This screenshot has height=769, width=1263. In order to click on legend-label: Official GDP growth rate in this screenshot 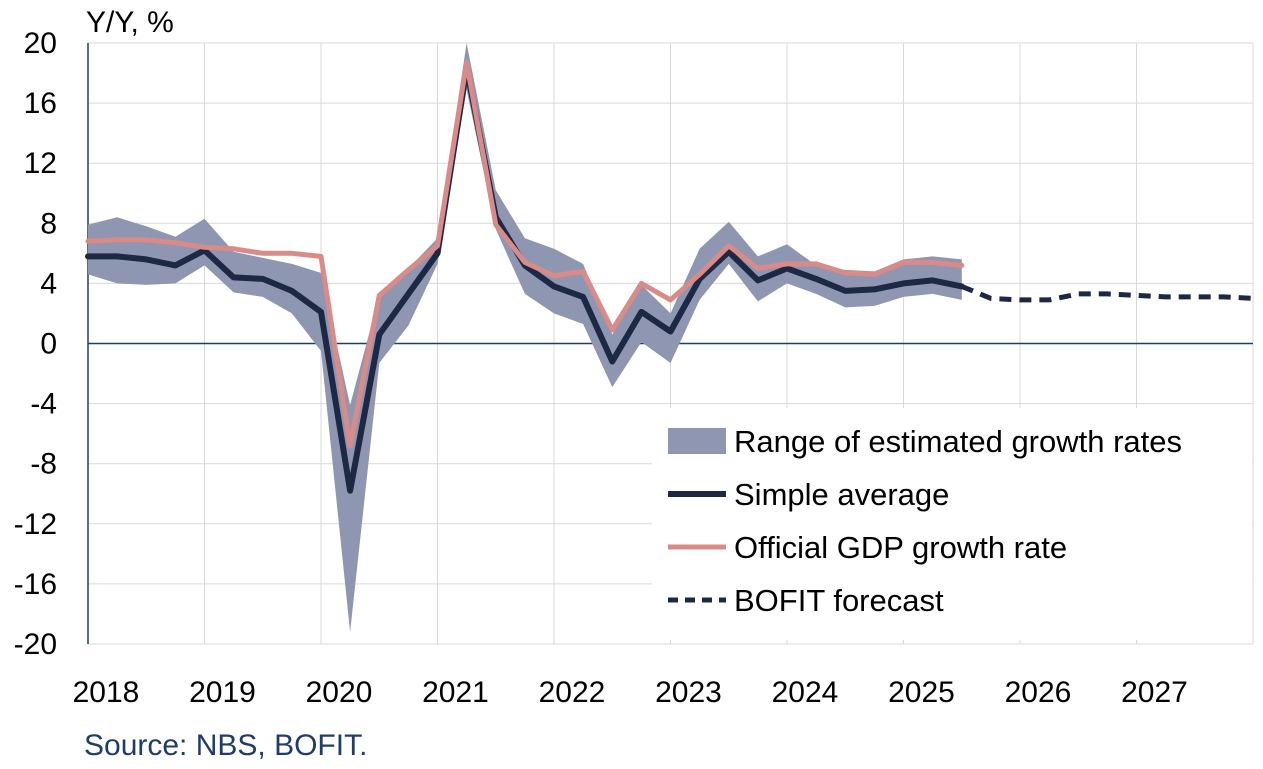, I will do `click(900, 547)`.